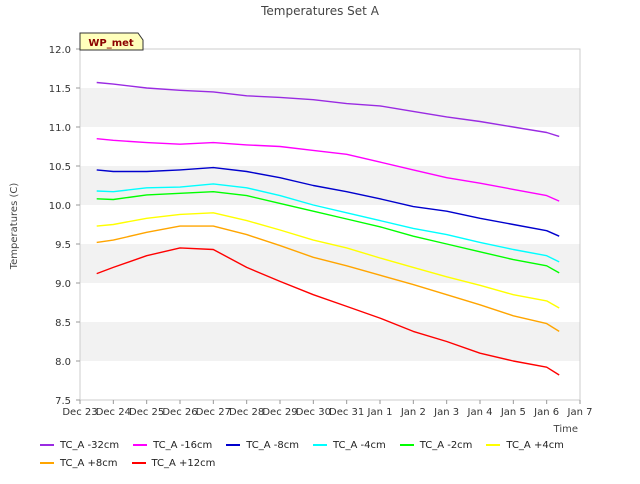  Describe the element at coordinates (279, 412) in the screenshot. I see `x-tick-label: Dec 29` at that location.